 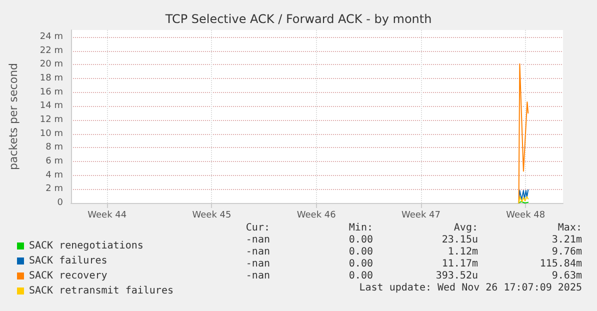 I want to click on y-tick-label: 10 m, so click(x=51, y=133).